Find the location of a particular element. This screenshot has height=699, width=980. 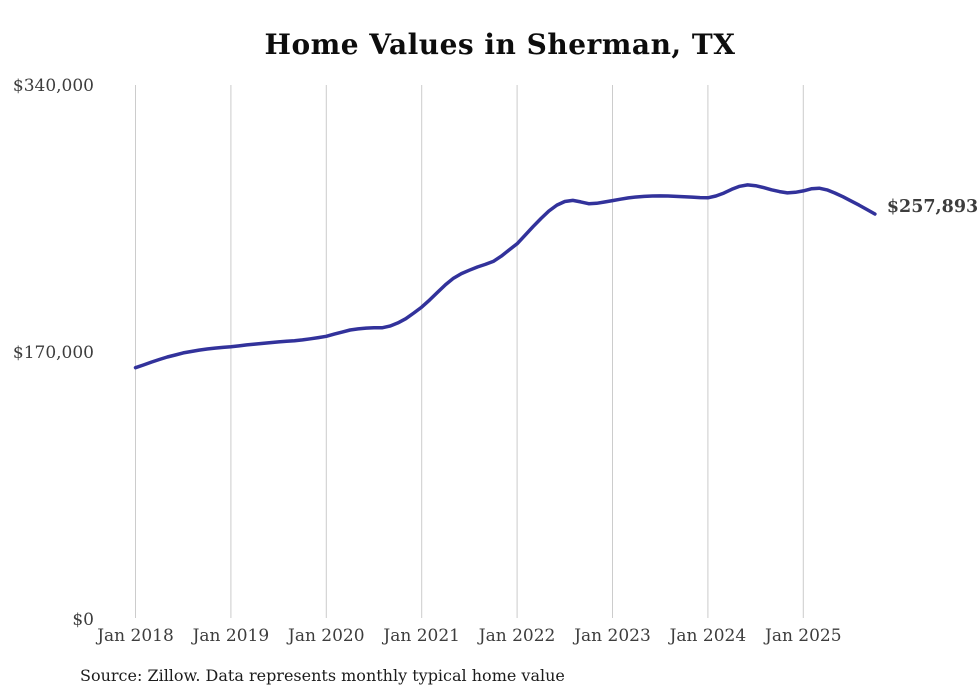

x-tick-label: Jan 2024 is located at coordinates (707, 636).